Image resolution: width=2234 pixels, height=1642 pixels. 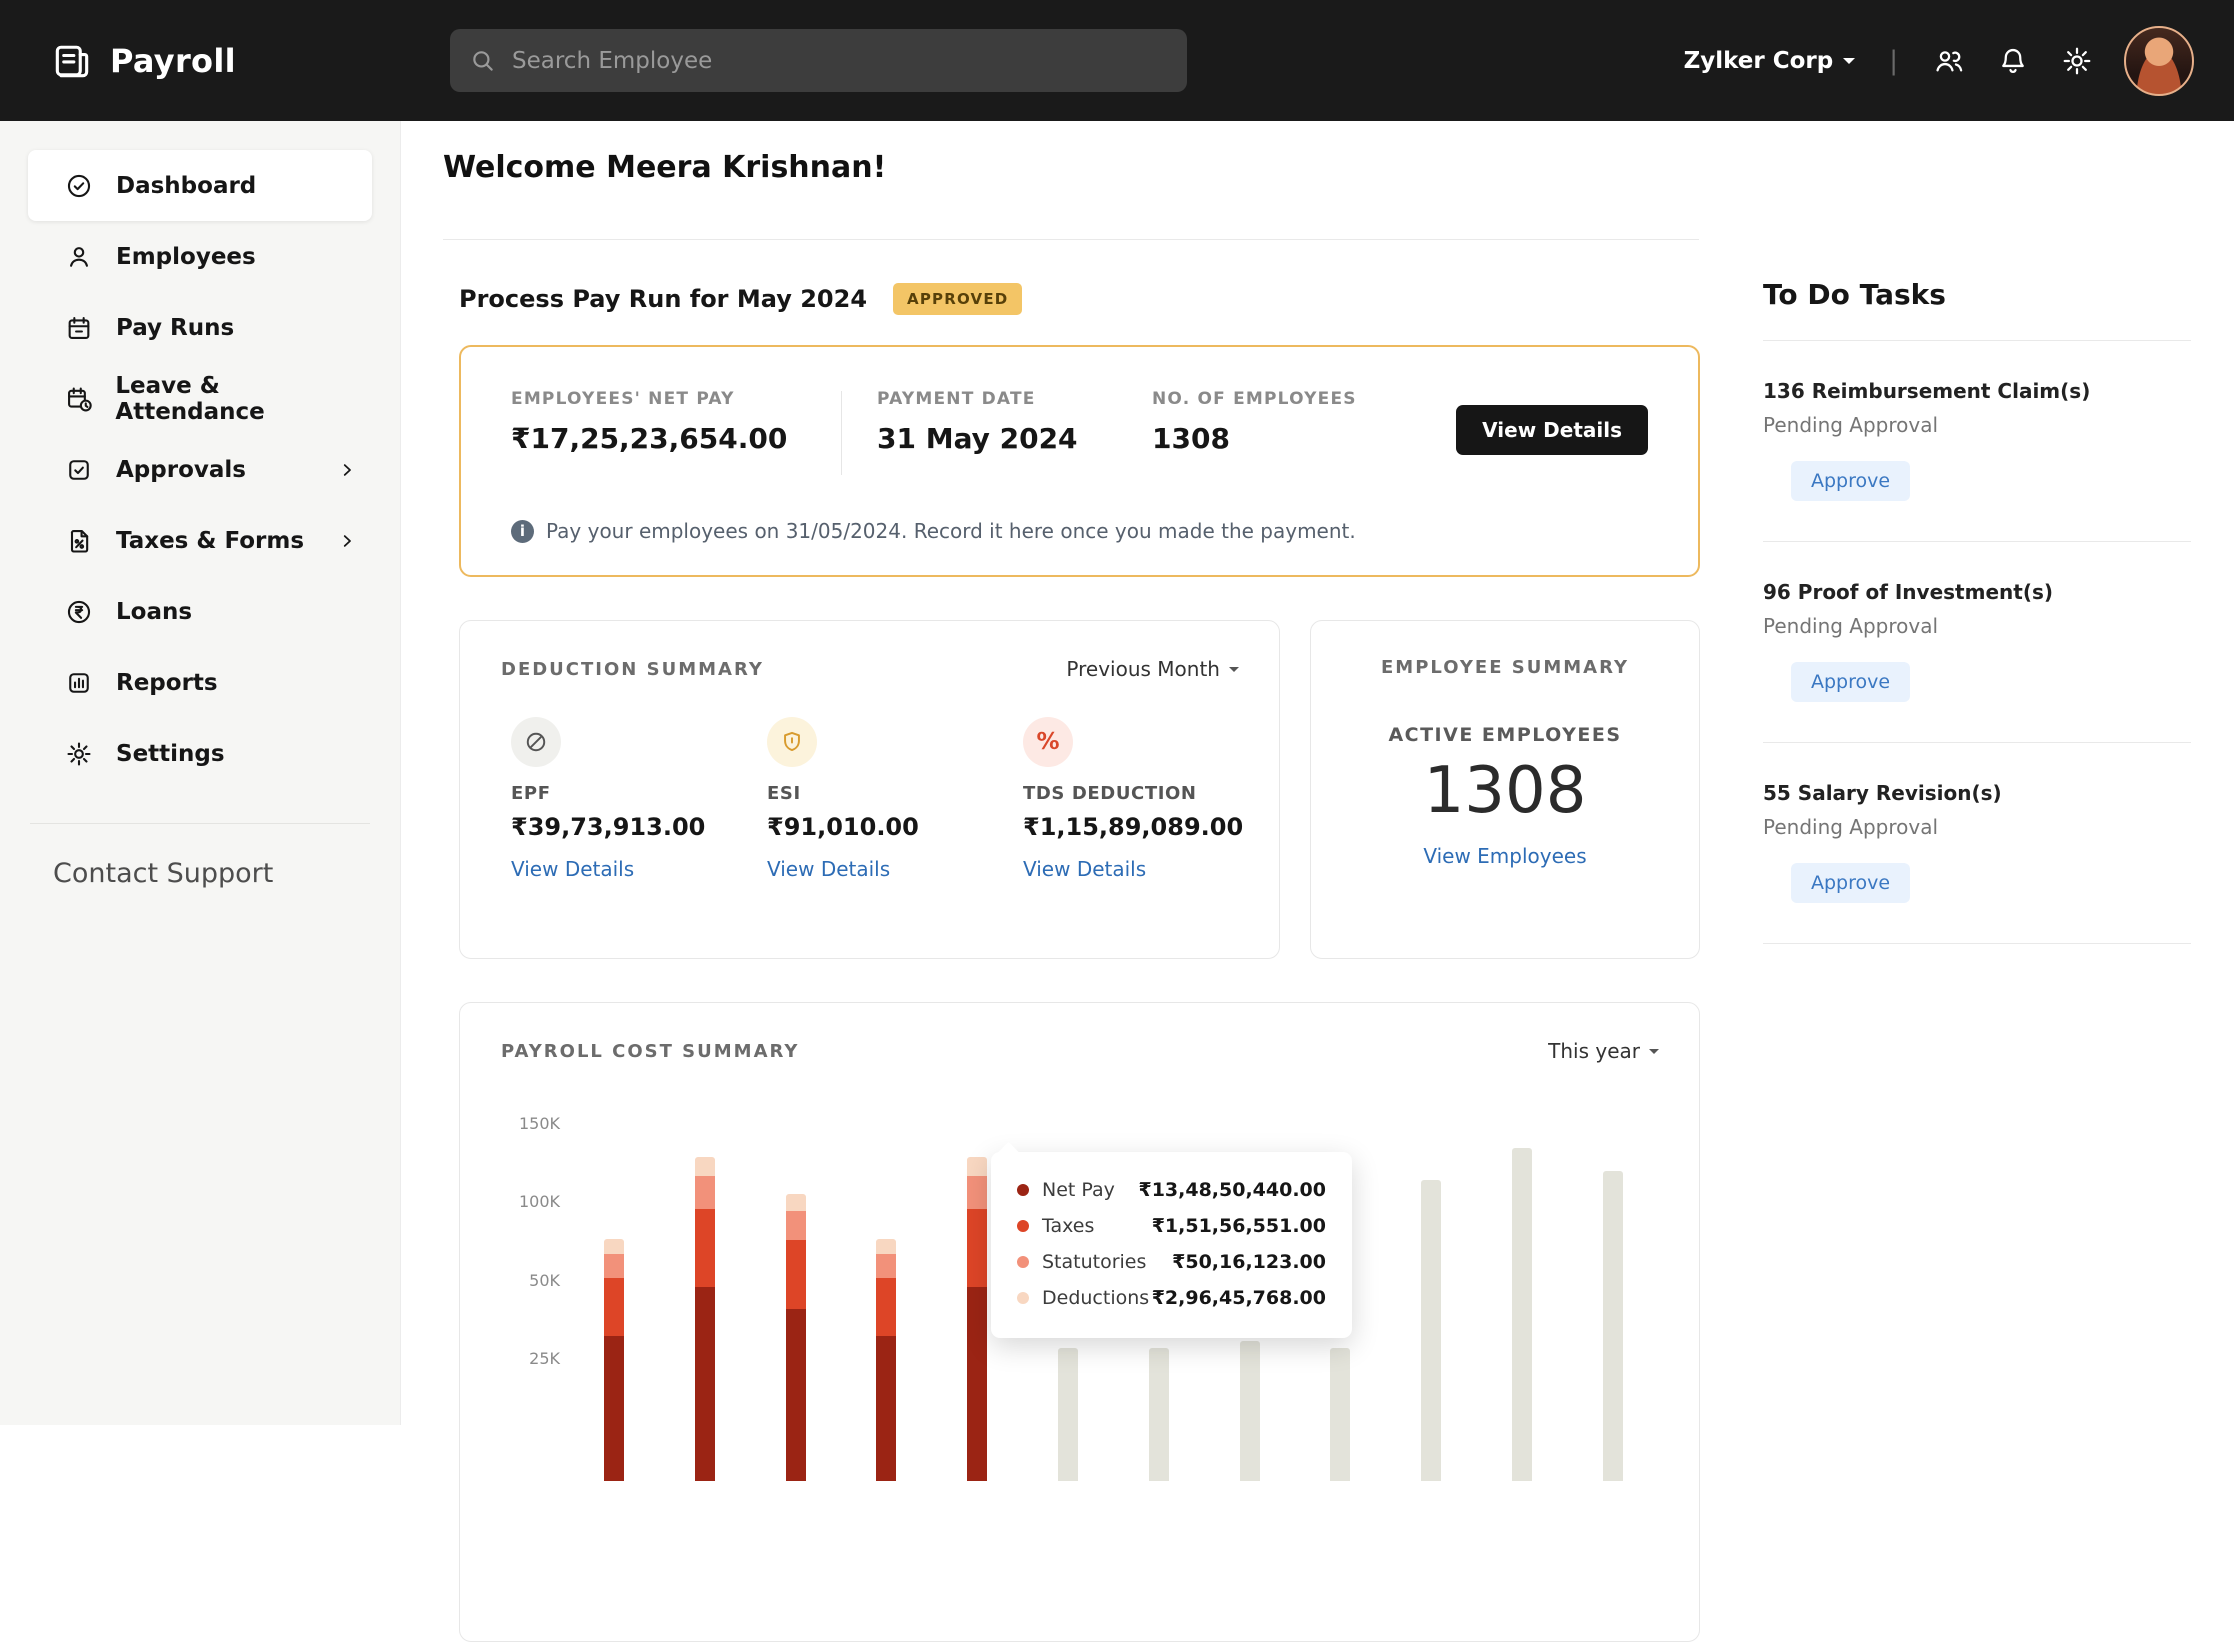 I want to click on sidebar-item-pay-runs: Pay Runs, so click(x=200, y=327).